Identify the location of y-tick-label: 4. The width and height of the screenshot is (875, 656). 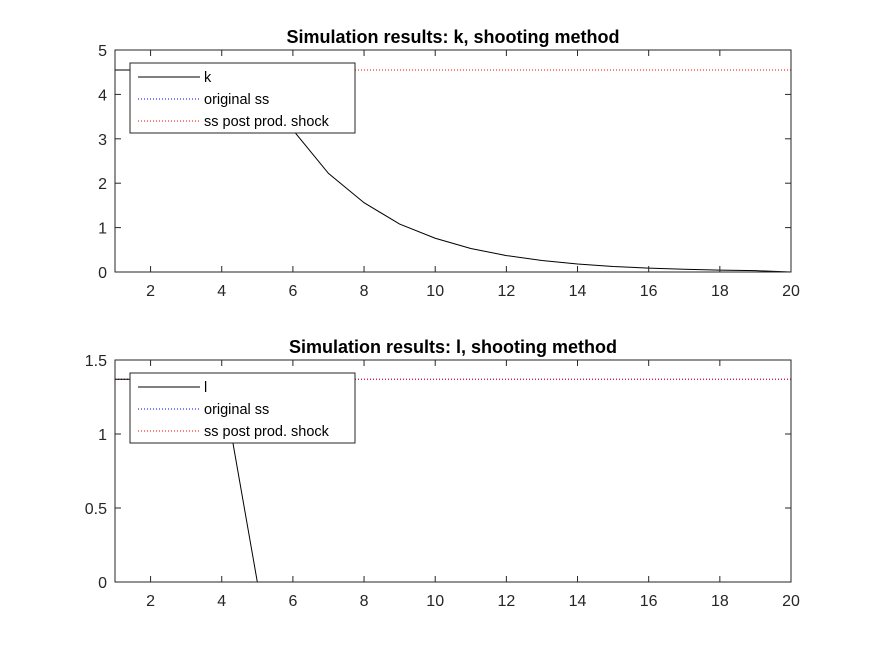
(102, 95).